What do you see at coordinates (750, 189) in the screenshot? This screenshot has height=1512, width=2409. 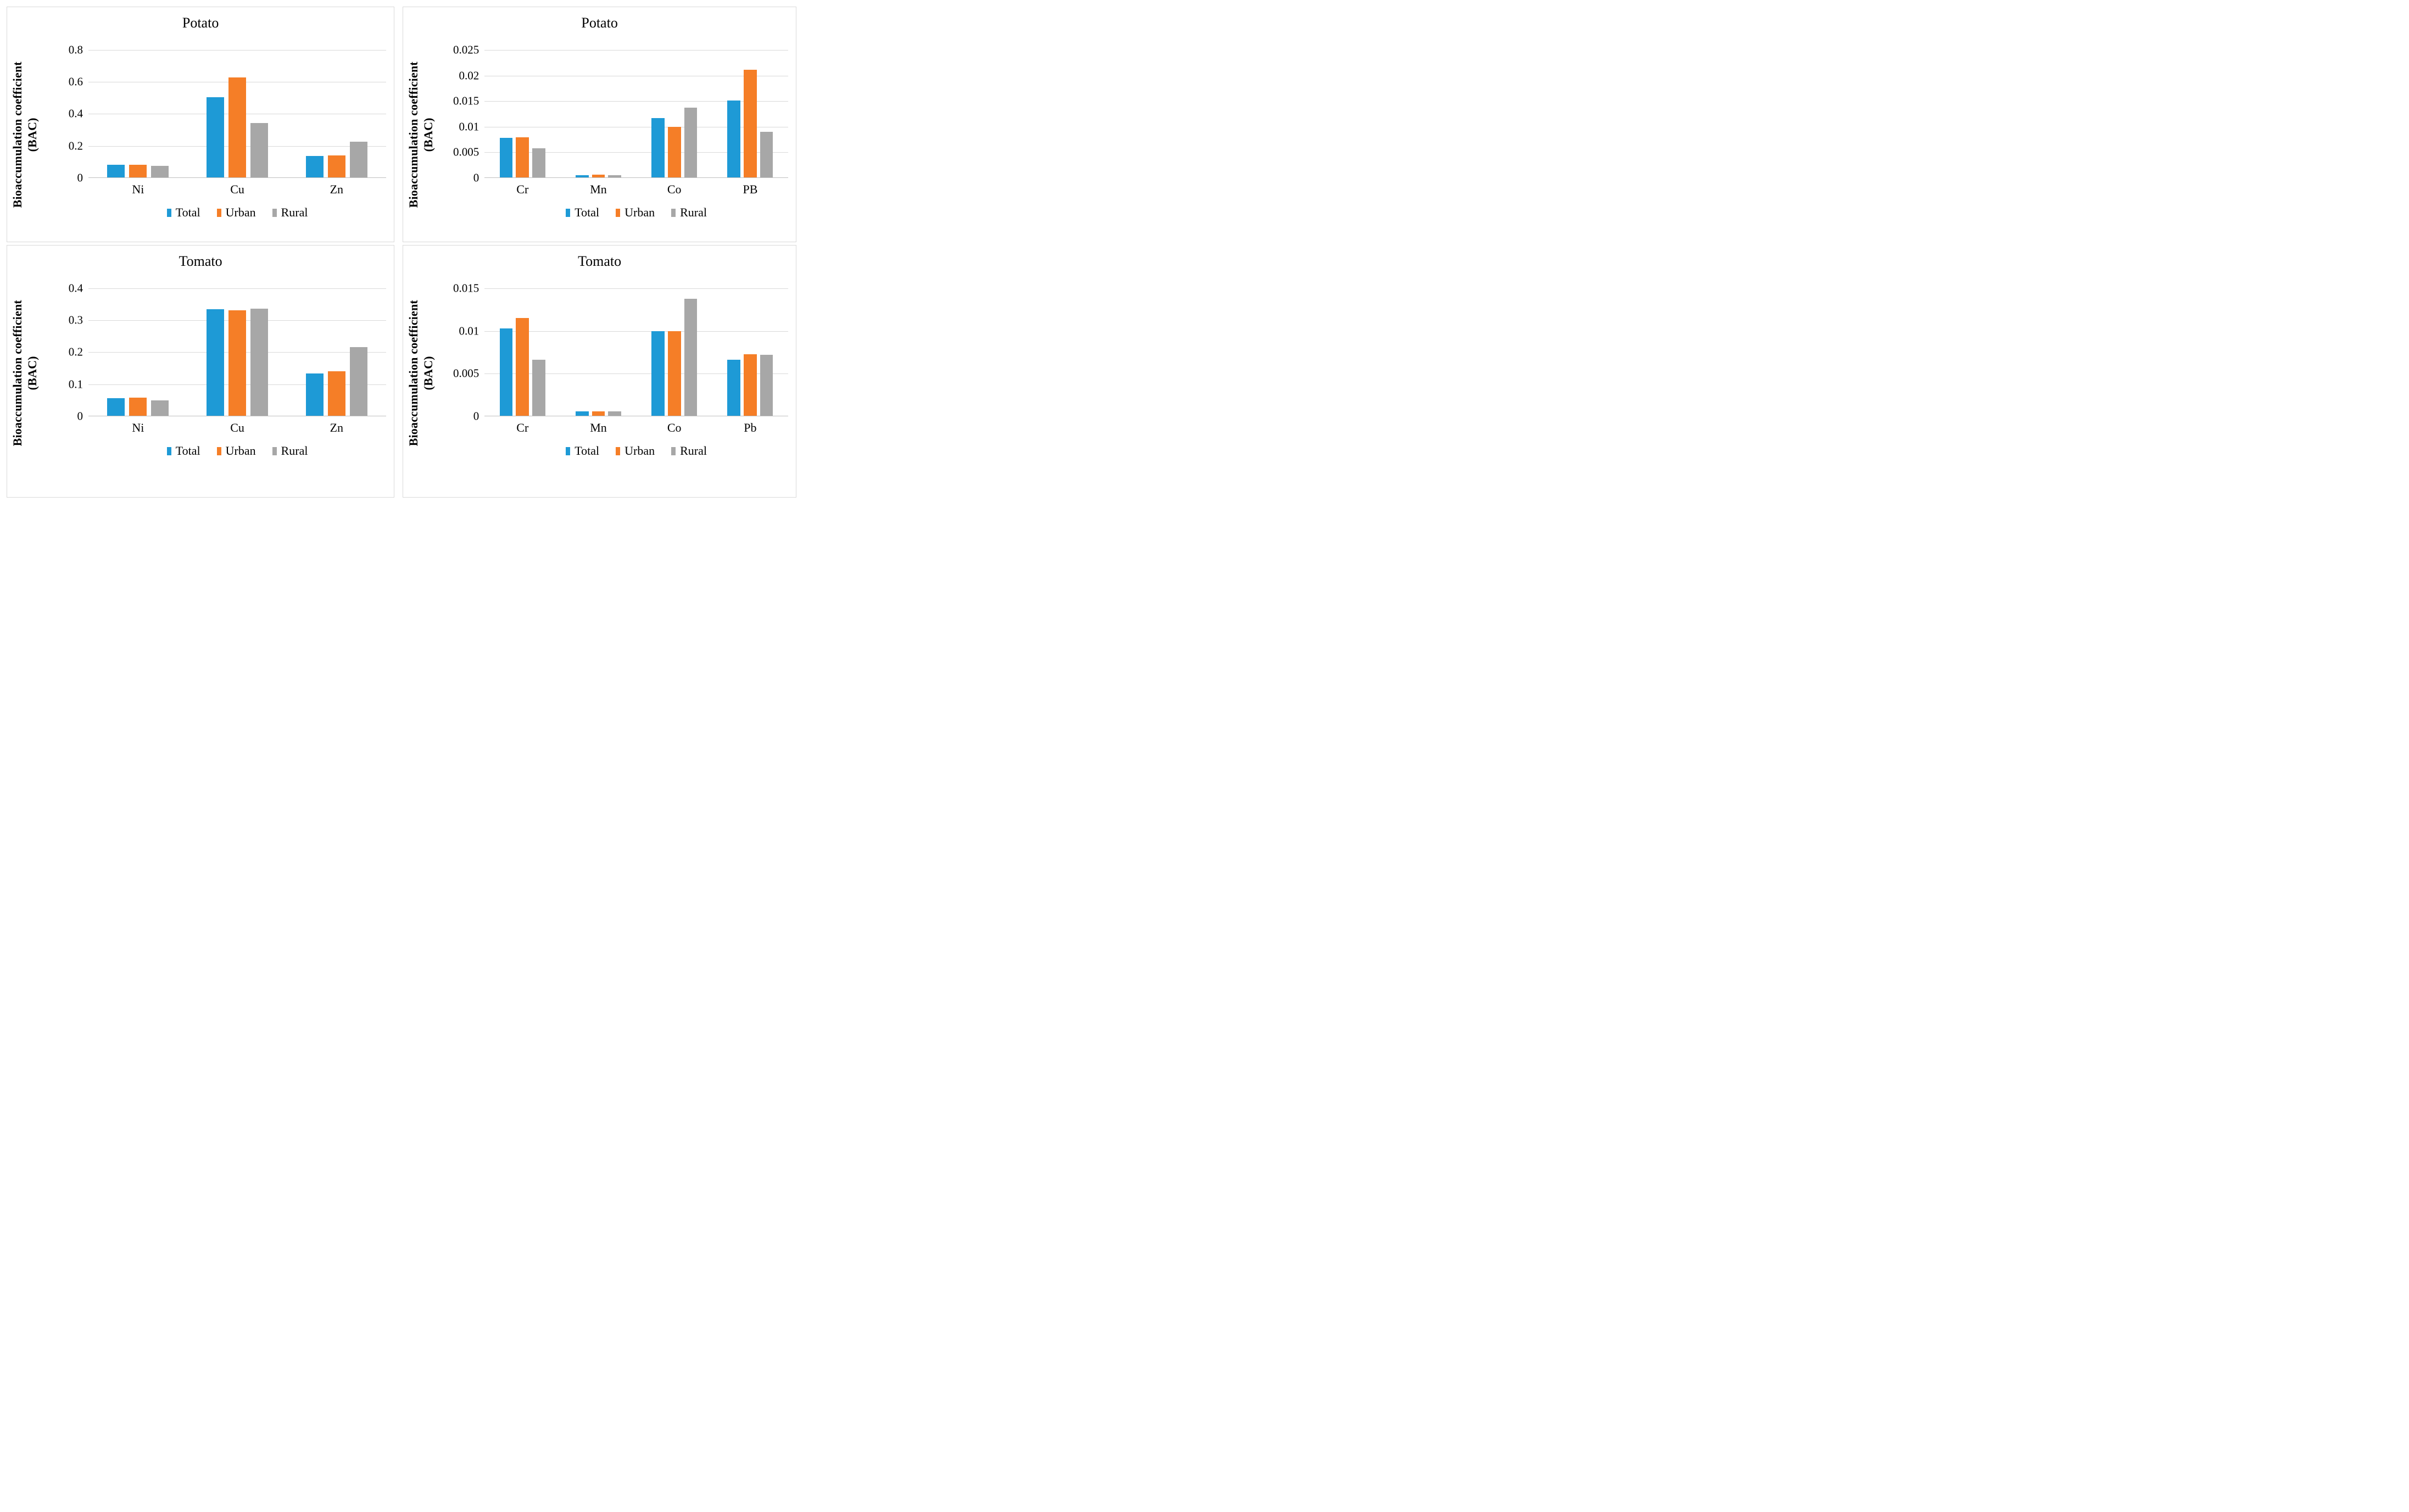 I see `x-category-label: PB` at bounding box center [750, 189].